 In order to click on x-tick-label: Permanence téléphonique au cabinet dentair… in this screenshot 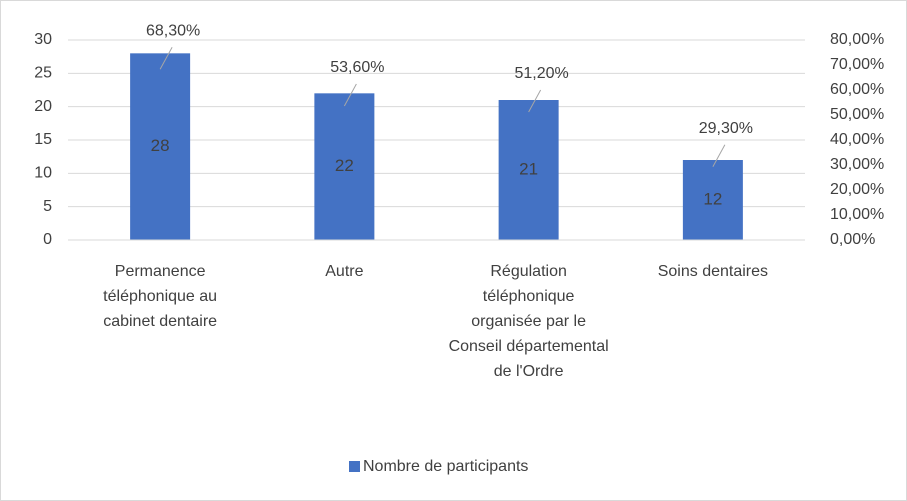, I will do `click(160, 296)`.